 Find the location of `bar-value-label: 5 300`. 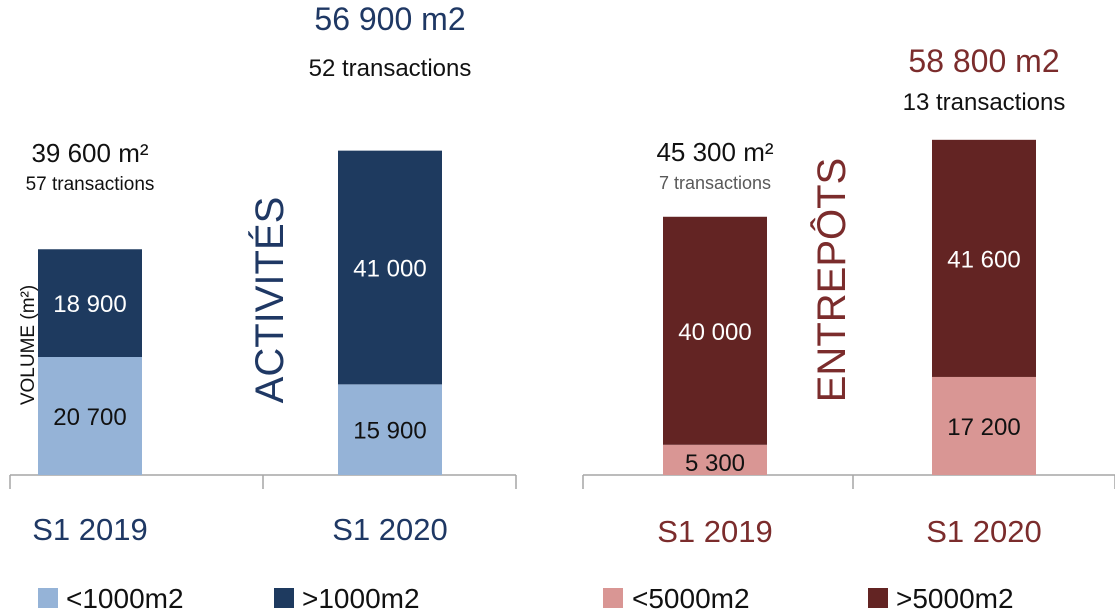

bar-value-label: 5 300 is located at coordinates (715, 463).